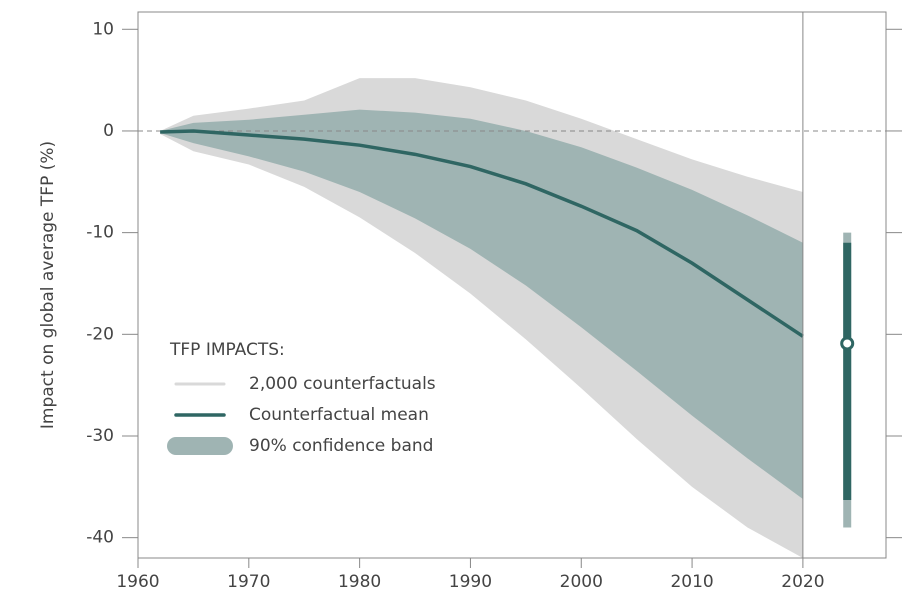 The image size is (906, 603). What do you see at coordinates (100, 233) in the screenshot?
I see `y-tick-label: -10` at bounding box center [100, 233].